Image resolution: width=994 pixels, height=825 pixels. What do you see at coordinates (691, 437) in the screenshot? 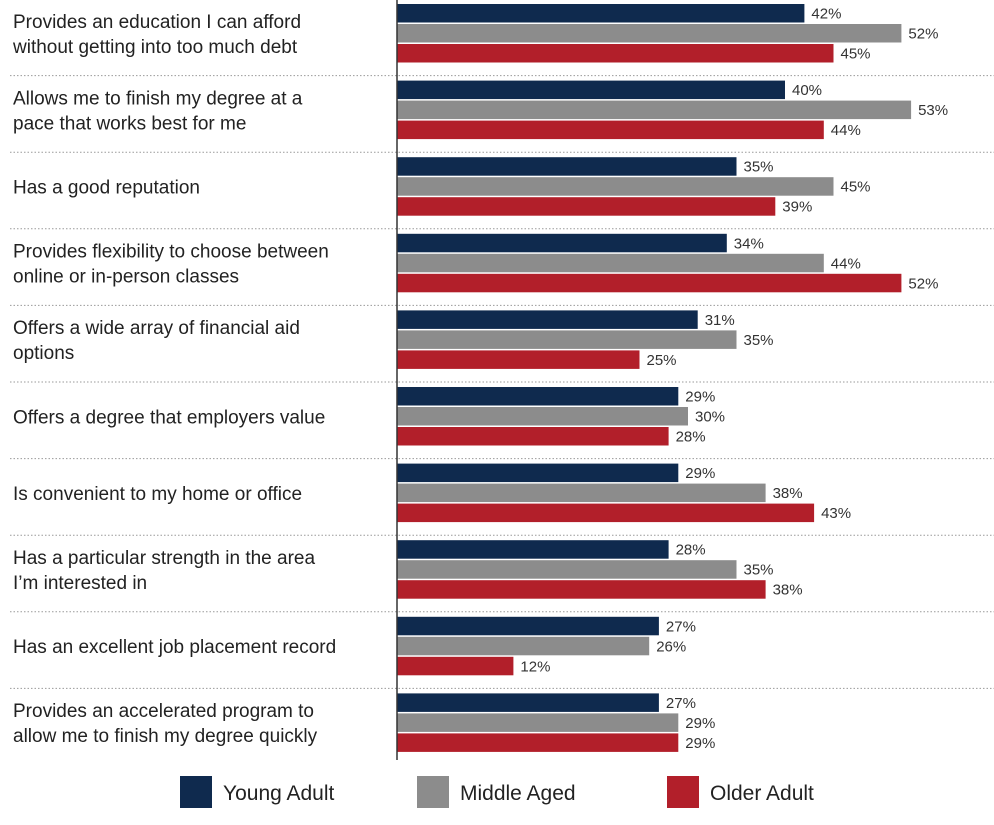
I see `value-label-older-adult-6: 28%` at bounding box center [691, 437].